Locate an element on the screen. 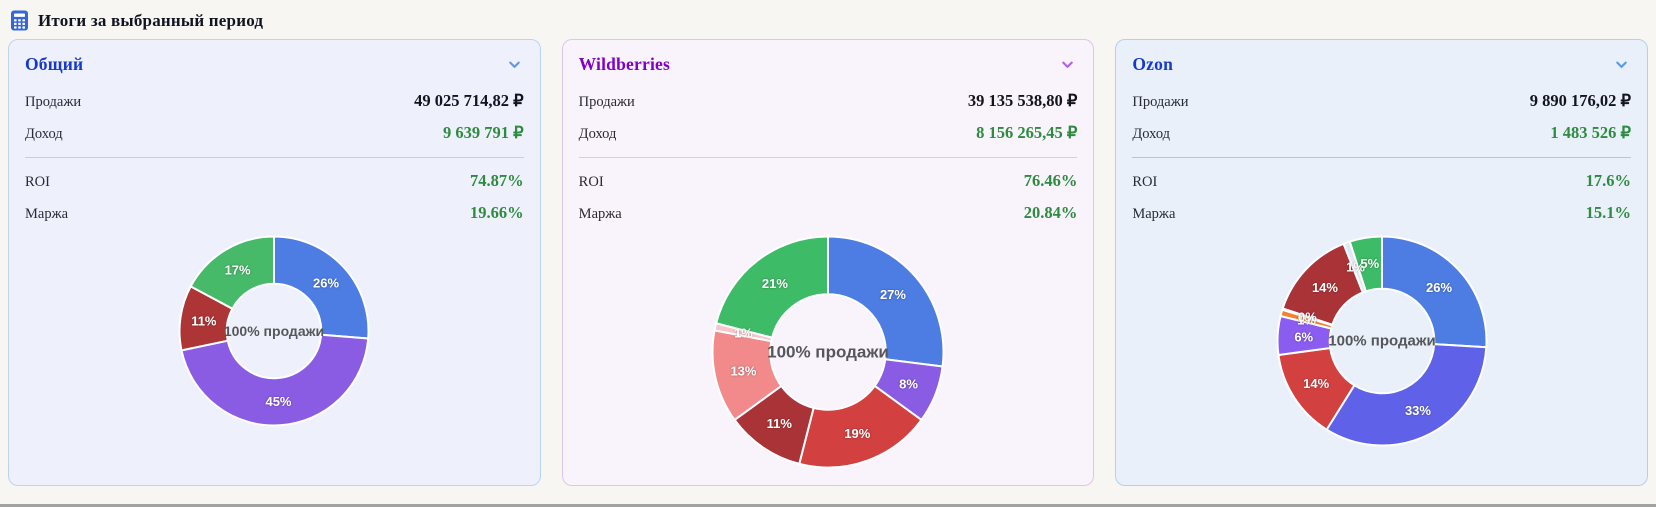 The width and height of the screenshot is (1656, 507). income-value: 8 156 265,45 ₽ is located at coordinates (1027, 132).